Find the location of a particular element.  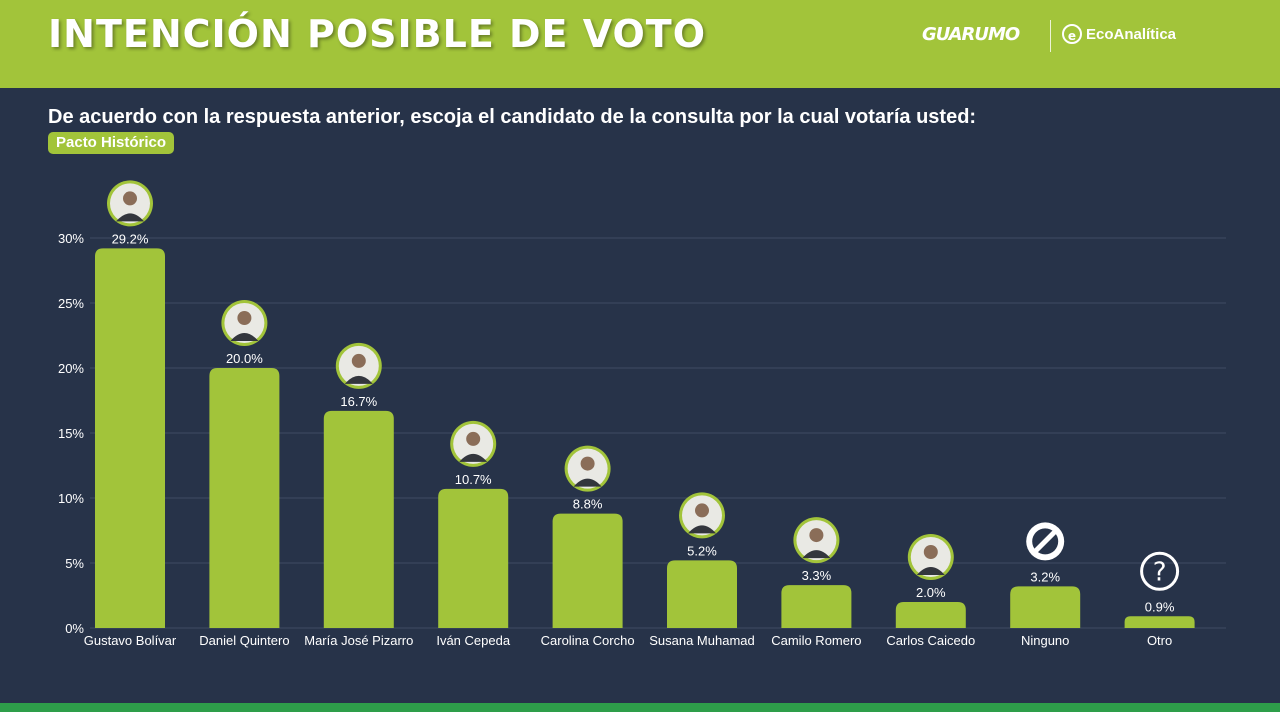

guarumo-logo: GUARUMO is located at coordinates (971, 34).